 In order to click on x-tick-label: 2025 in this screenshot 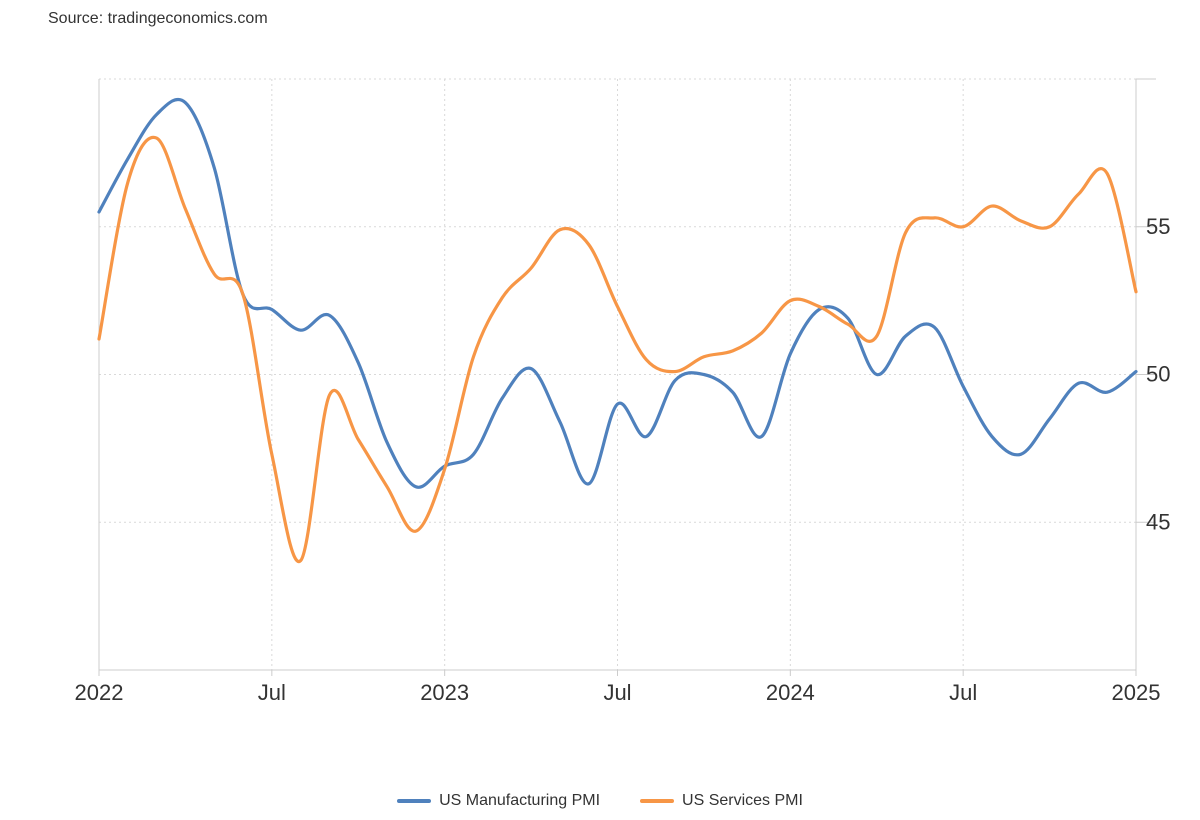, I will do `click(1136, 692)`.